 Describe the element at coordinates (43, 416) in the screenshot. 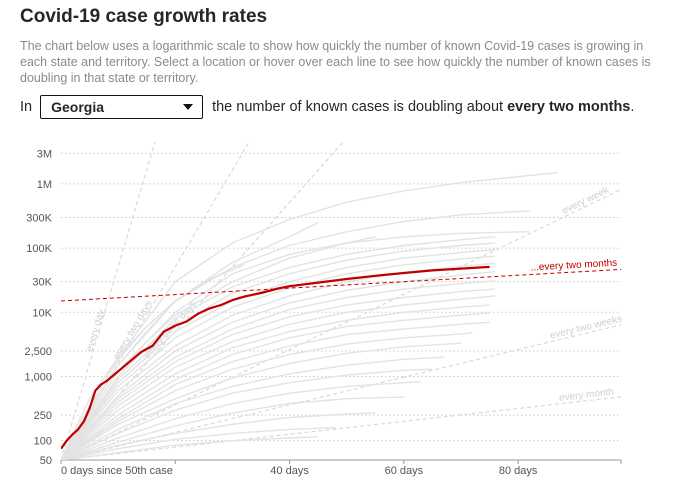

I see `y-tick-label: 250` at that location.